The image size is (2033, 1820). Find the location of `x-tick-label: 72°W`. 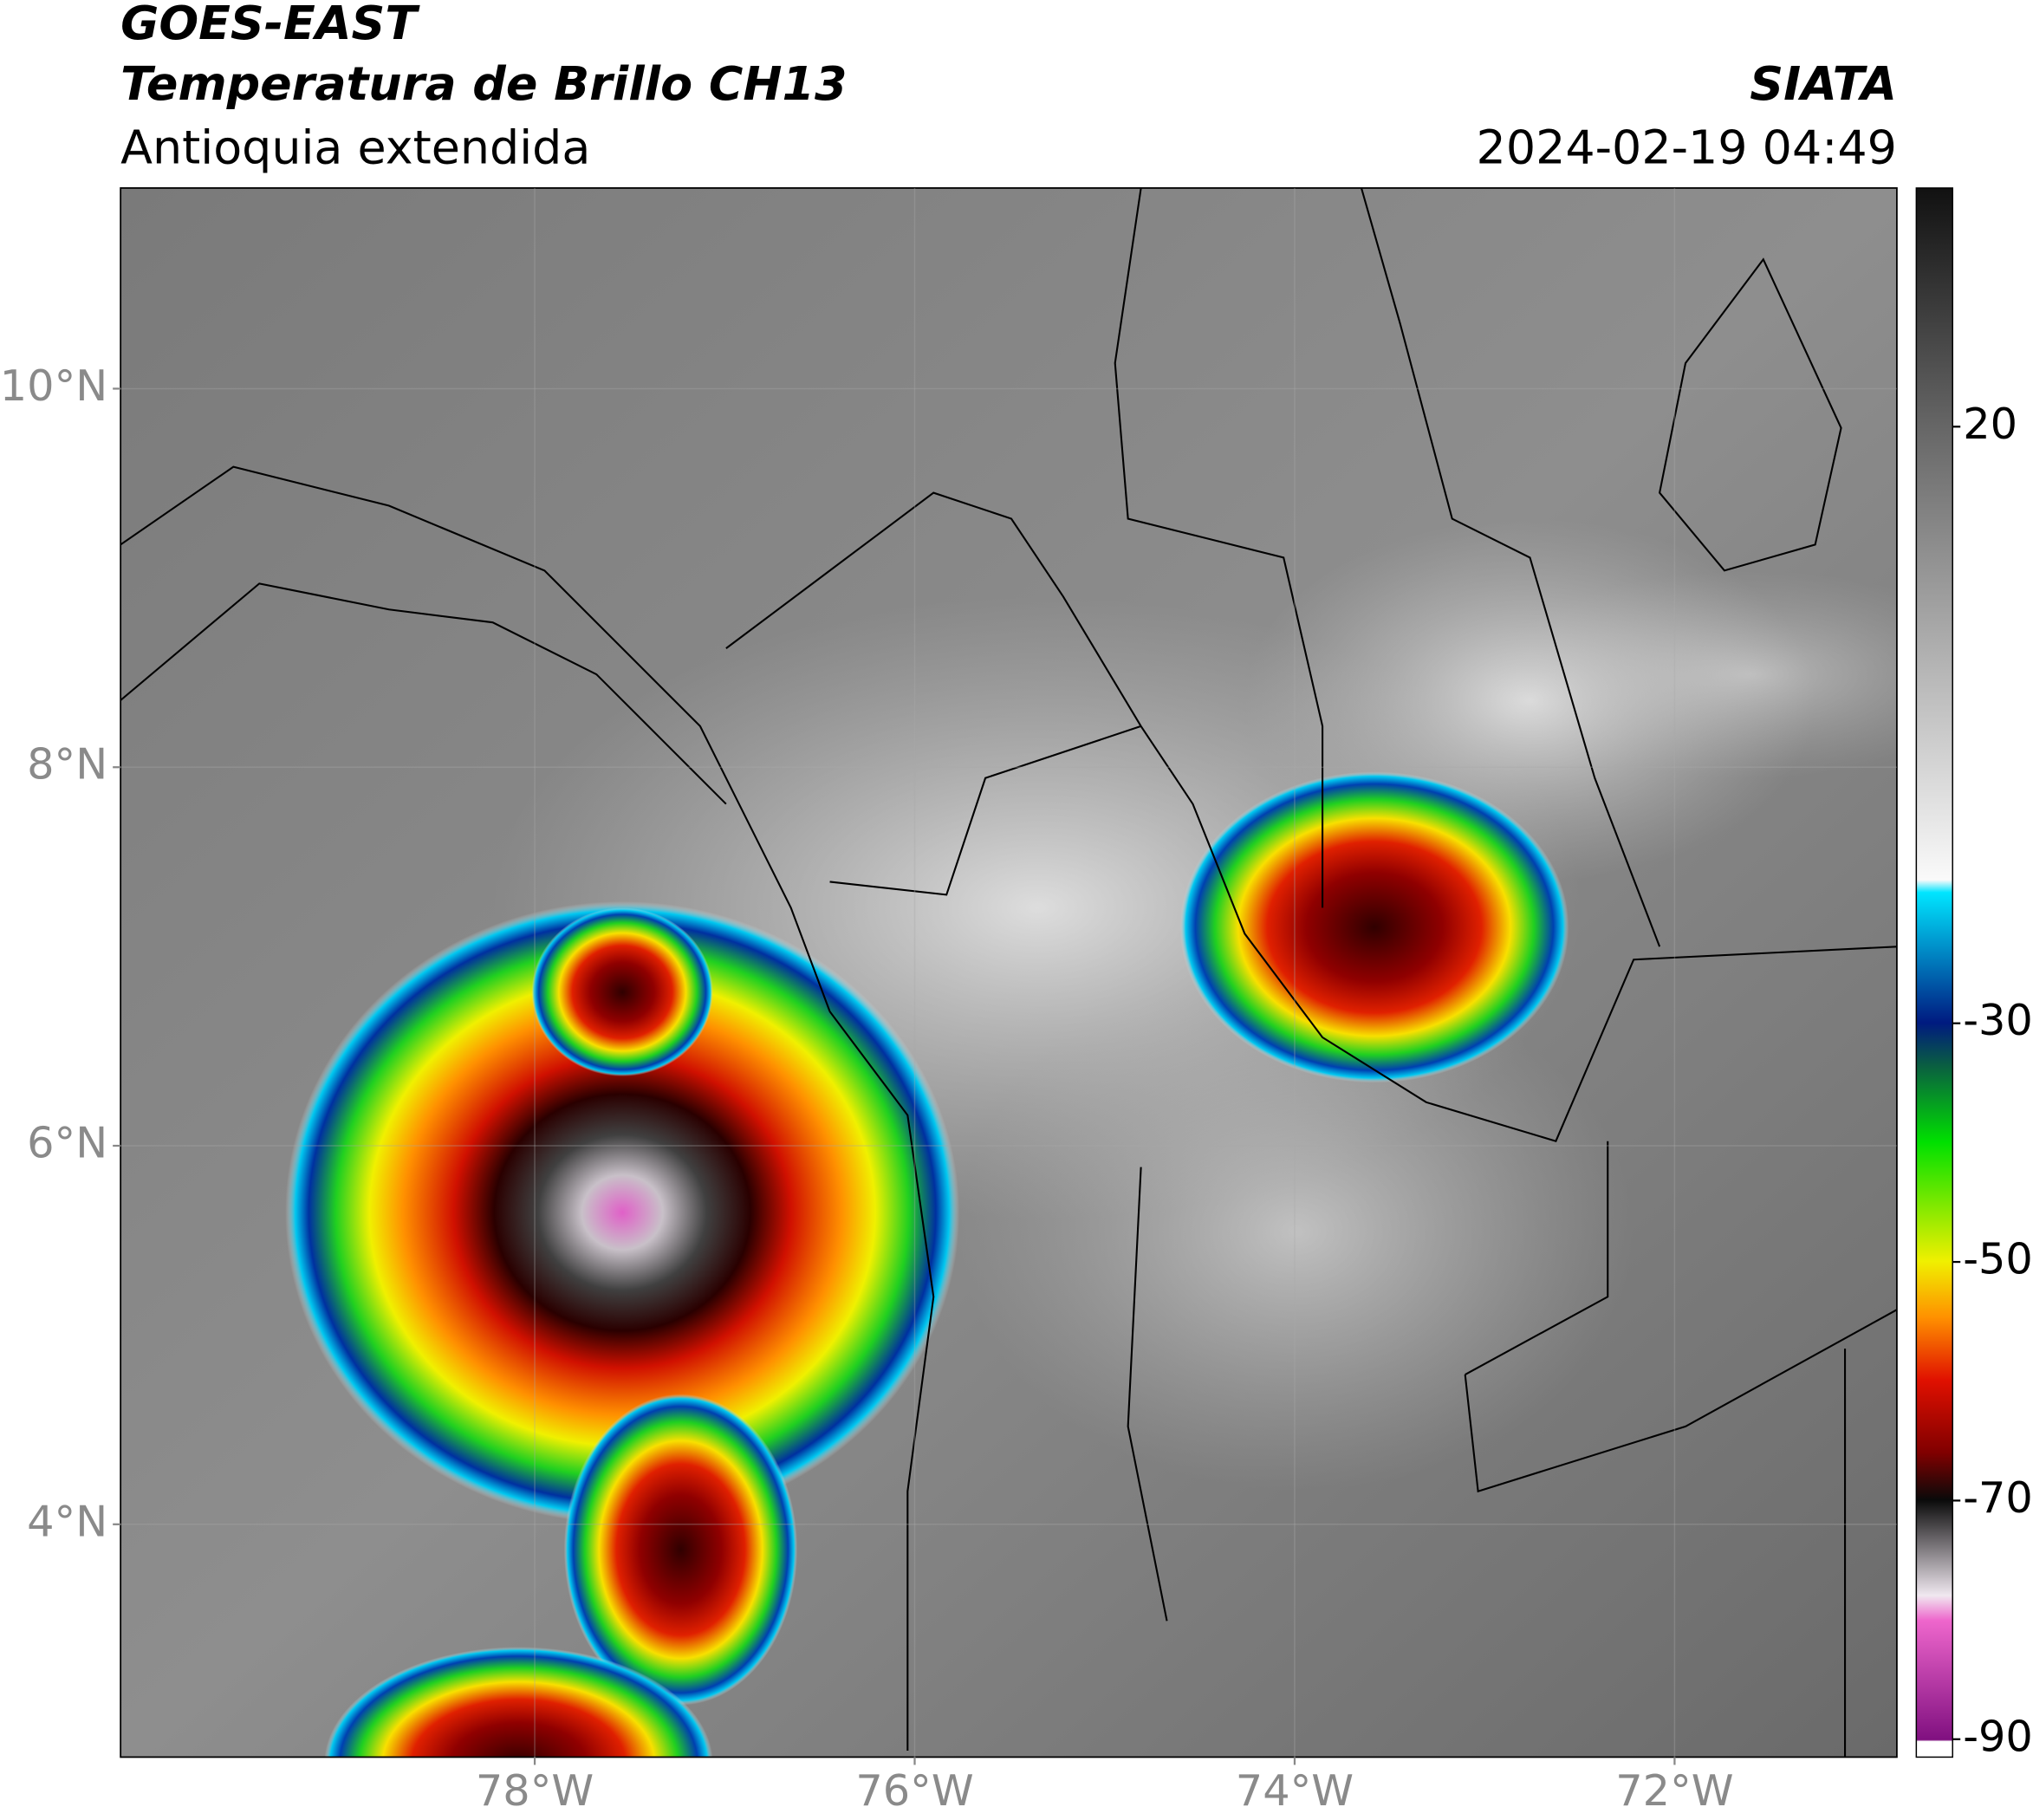

x-tick-label: 72°W is located at coordinates (1674, 1790).